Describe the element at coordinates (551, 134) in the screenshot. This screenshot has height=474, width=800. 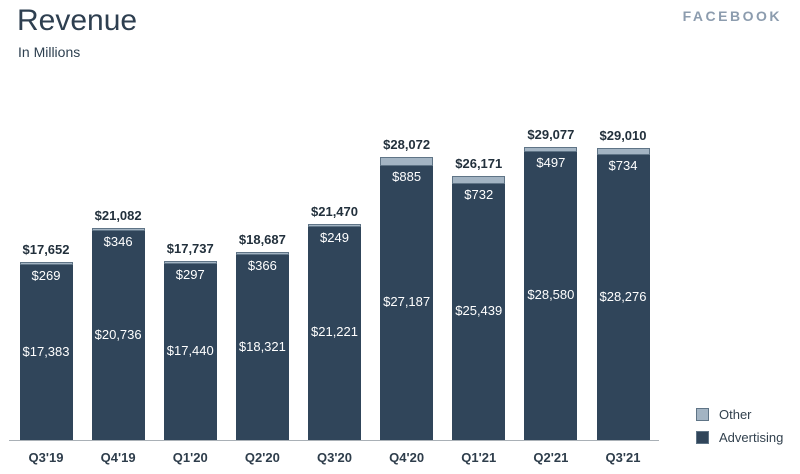
I see `total-value-label: $29,077` at that location.